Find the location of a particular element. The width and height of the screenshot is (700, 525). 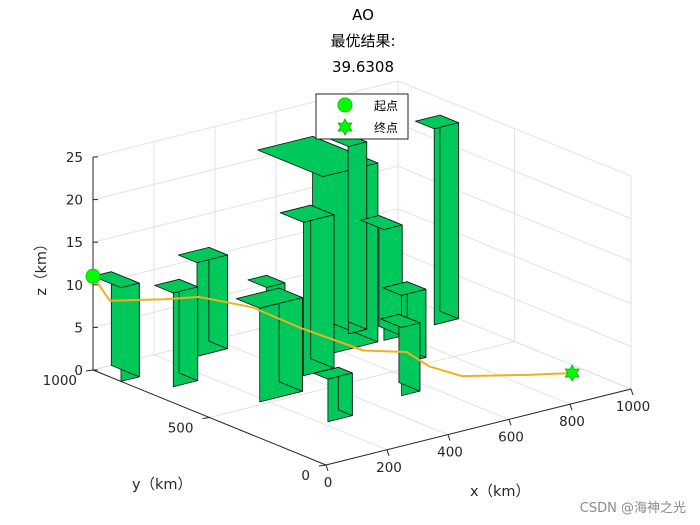

y-tick-label: 500 is located at coordinates (181, 429).